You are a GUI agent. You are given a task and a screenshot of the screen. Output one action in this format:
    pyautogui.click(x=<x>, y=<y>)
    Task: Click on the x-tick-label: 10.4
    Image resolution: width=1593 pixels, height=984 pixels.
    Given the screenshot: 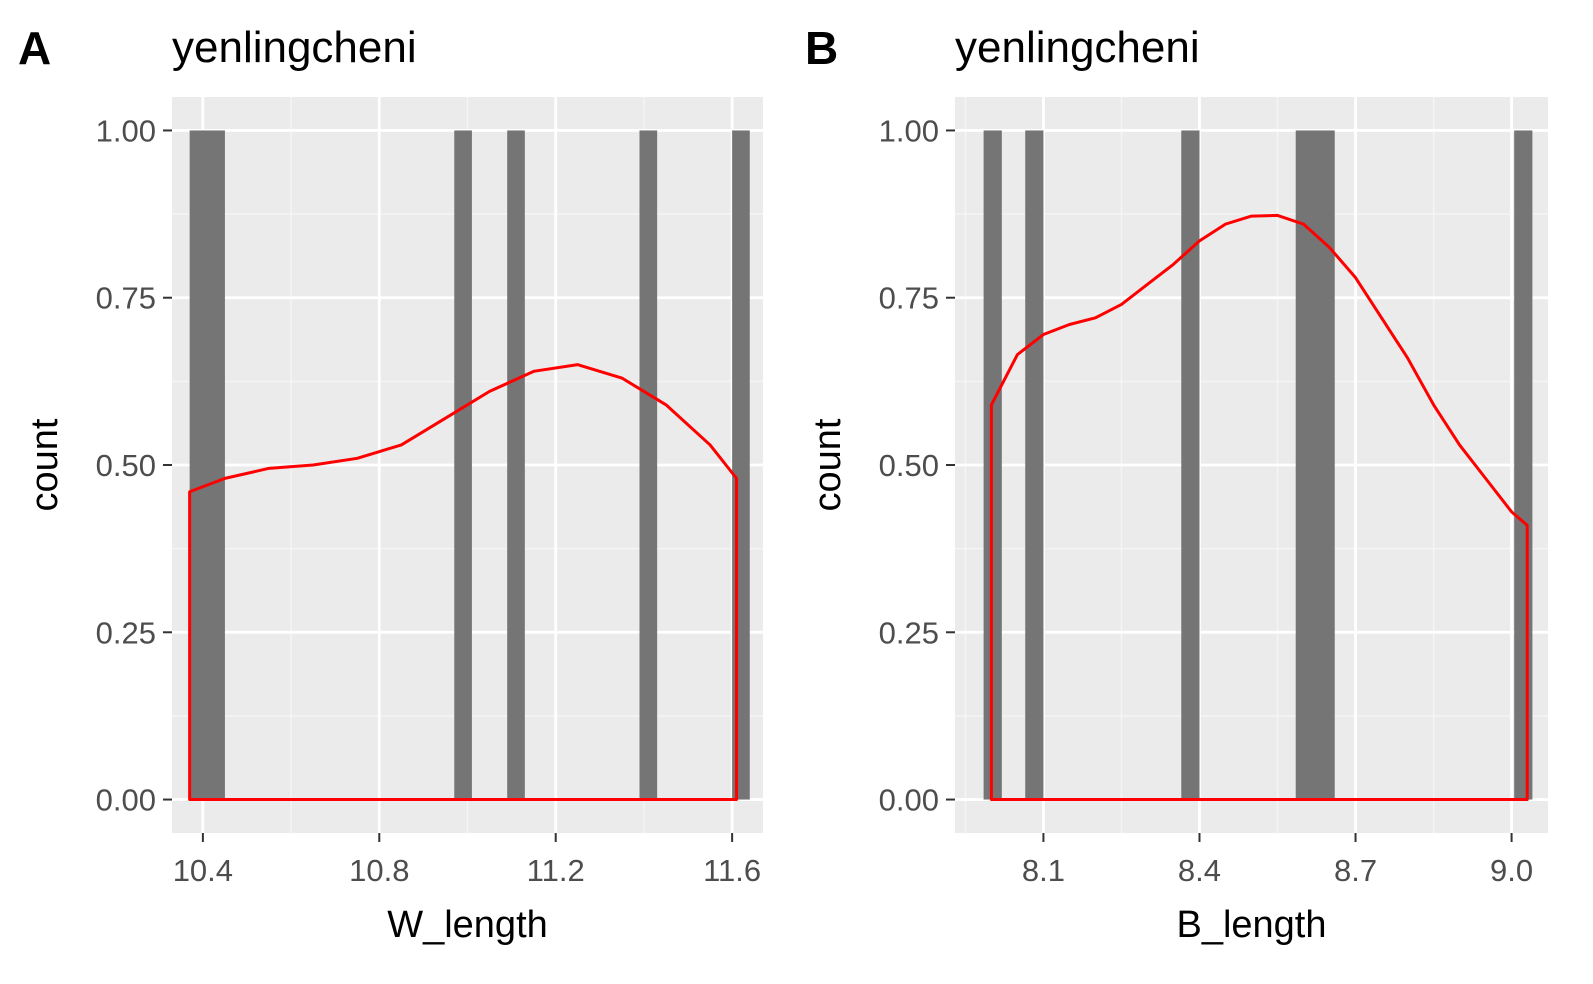 What is the action you would take?
    pyautogui.click(x=203, y=870)
    